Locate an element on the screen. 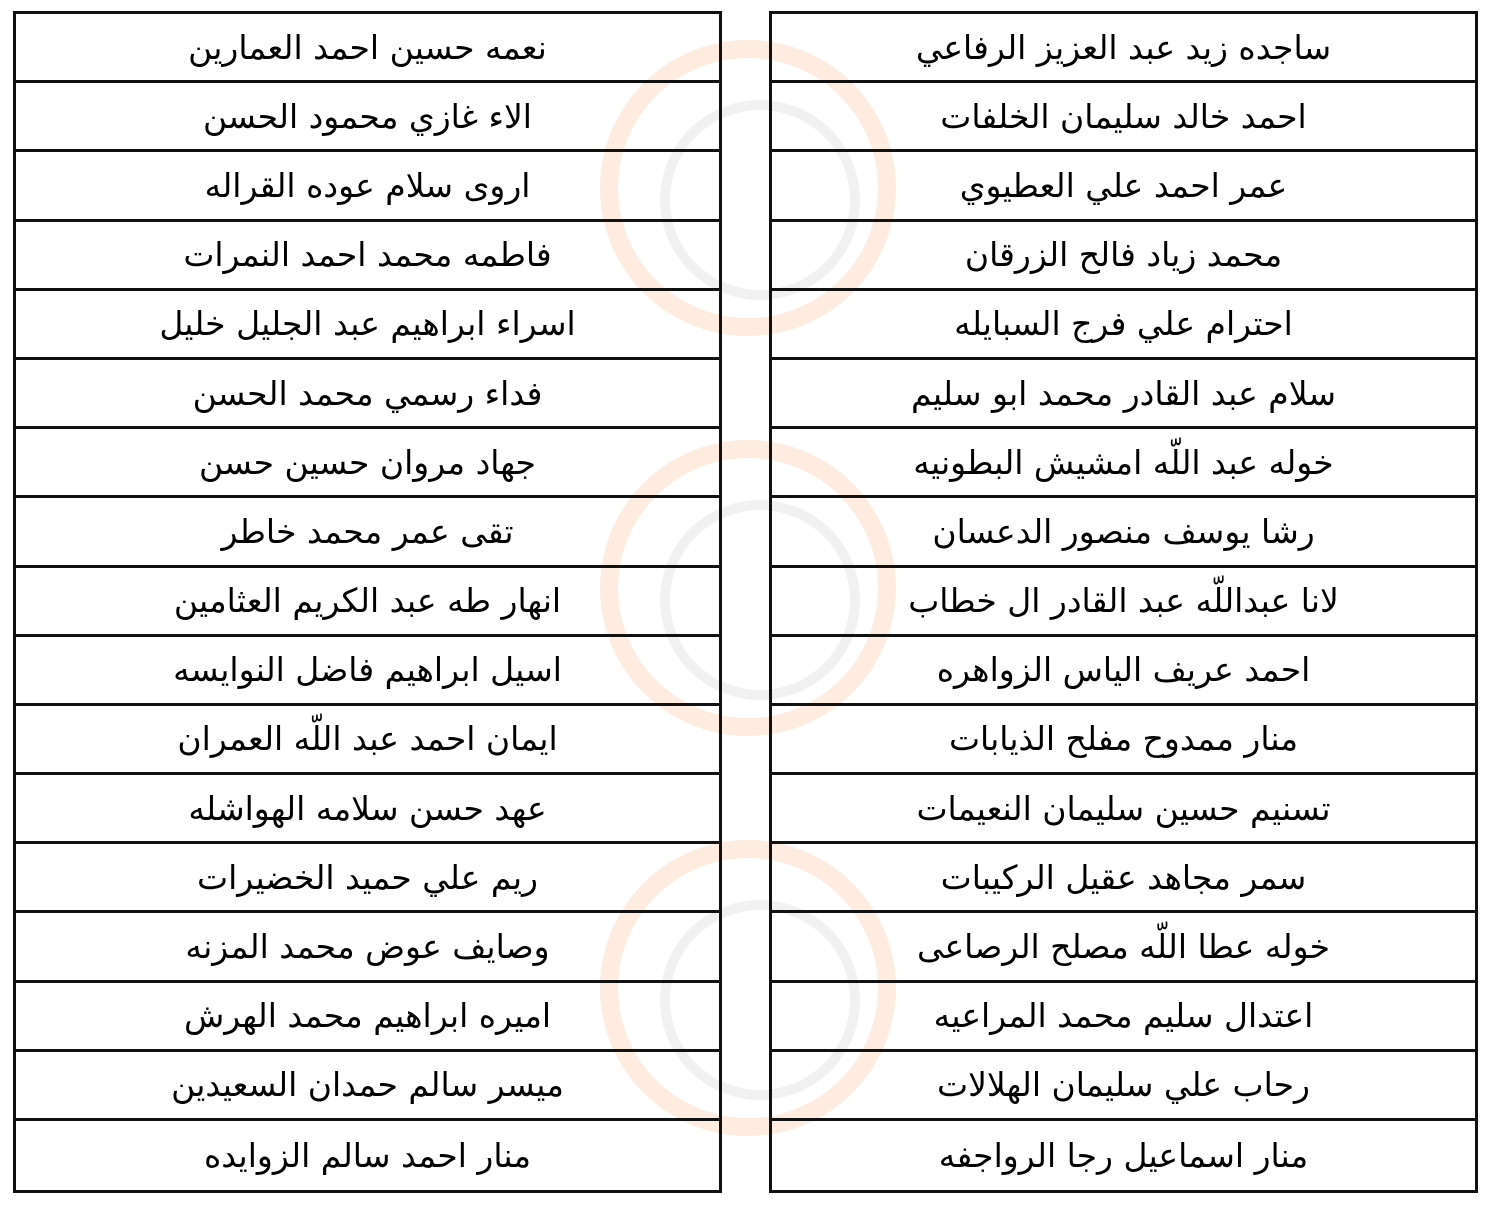 This screenshot has height=1205, width=1504. person-name: فاطمه محمد احمد النمرات is located at coordinates (367, 255).